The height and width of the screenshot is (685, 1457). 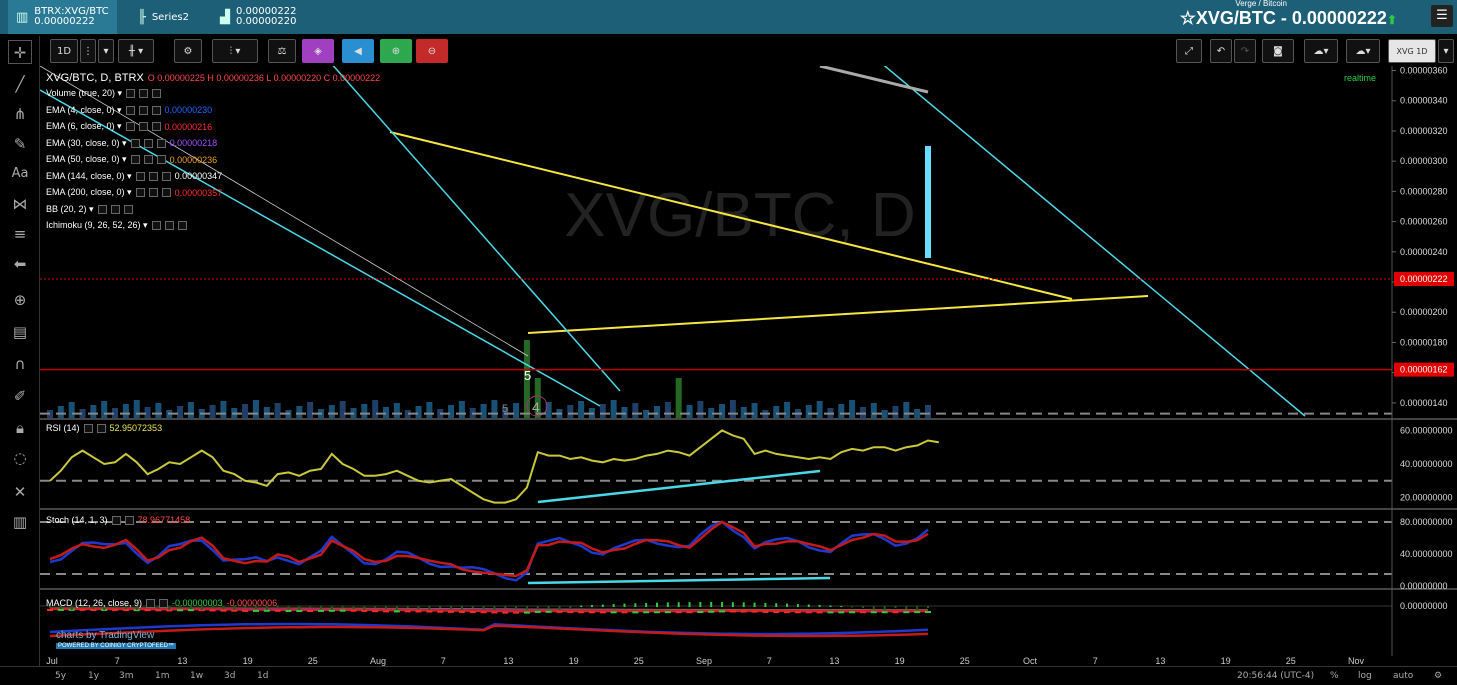 I want to click on volume-bar, so click(x=602, y=411).